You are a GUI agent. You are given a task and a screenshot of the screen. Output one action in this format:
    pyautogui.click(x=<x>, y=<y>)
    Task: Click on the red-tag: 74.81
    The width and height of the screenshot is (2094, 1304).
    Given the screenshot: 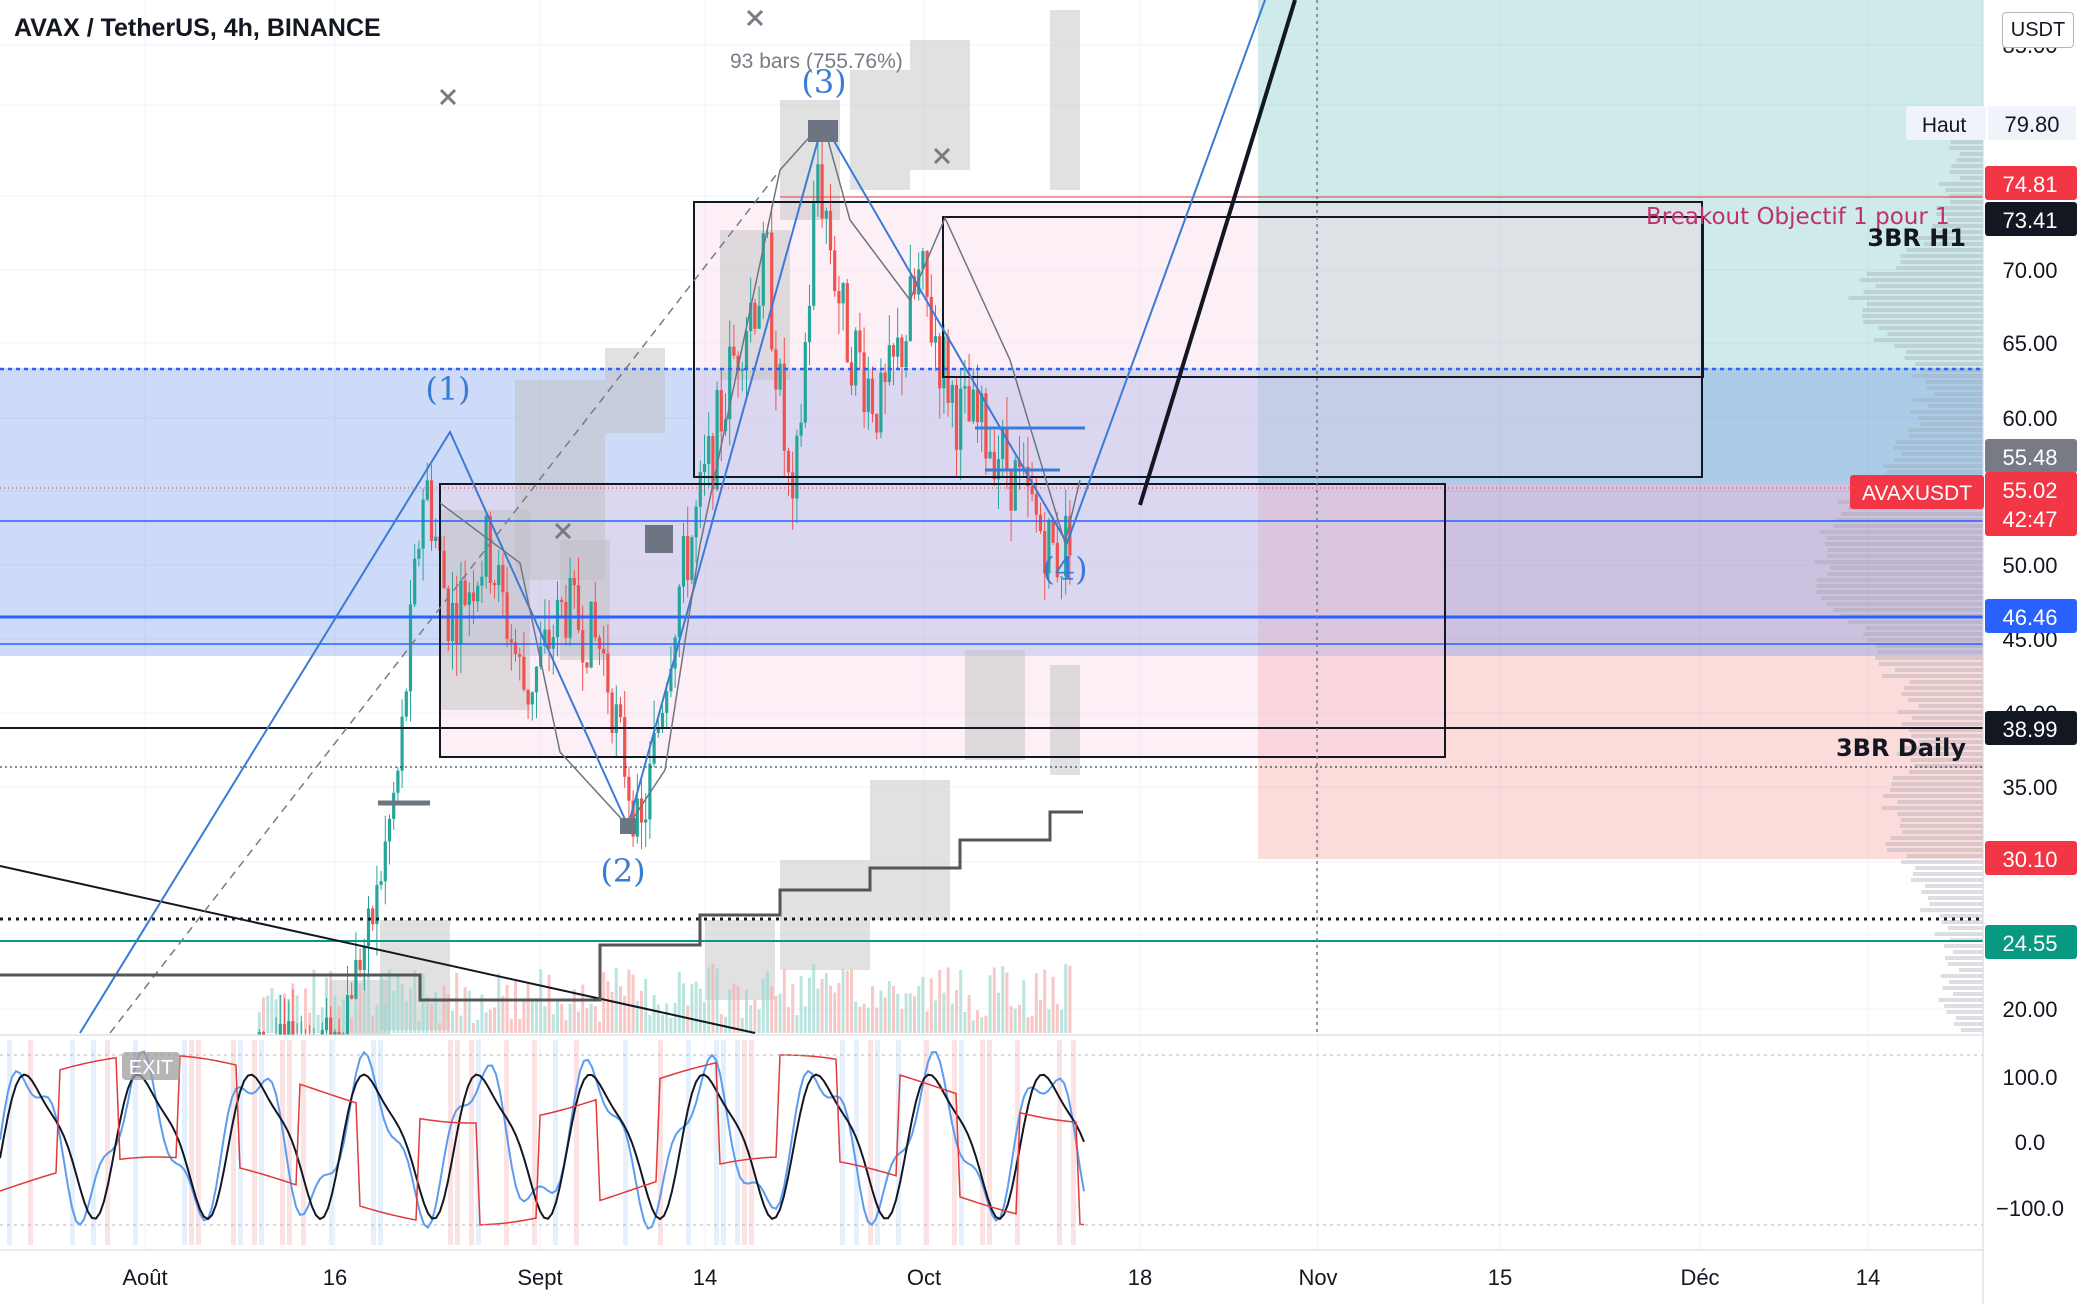 What is the action you would take?
    pyautogui.click(x=2029, y=184)
    